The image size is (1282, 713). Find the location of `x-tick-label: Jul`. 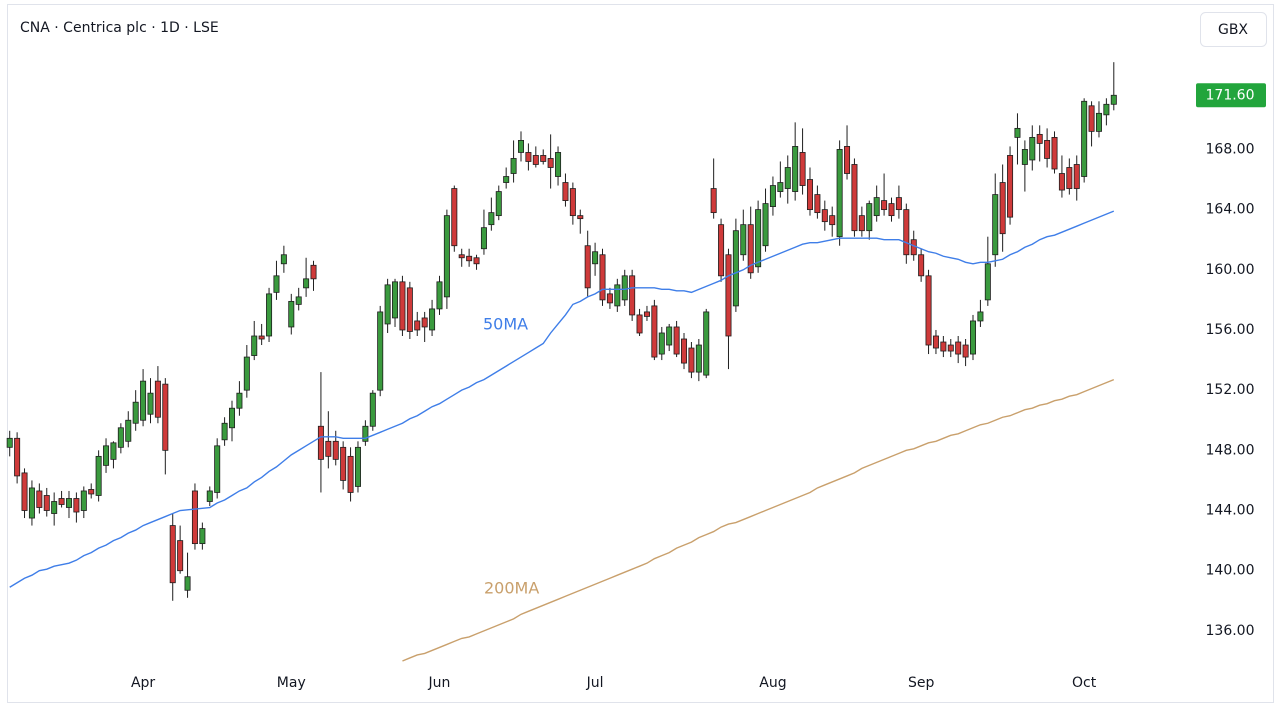

x-tick-label: Jul is located at coordinates (595, 683).